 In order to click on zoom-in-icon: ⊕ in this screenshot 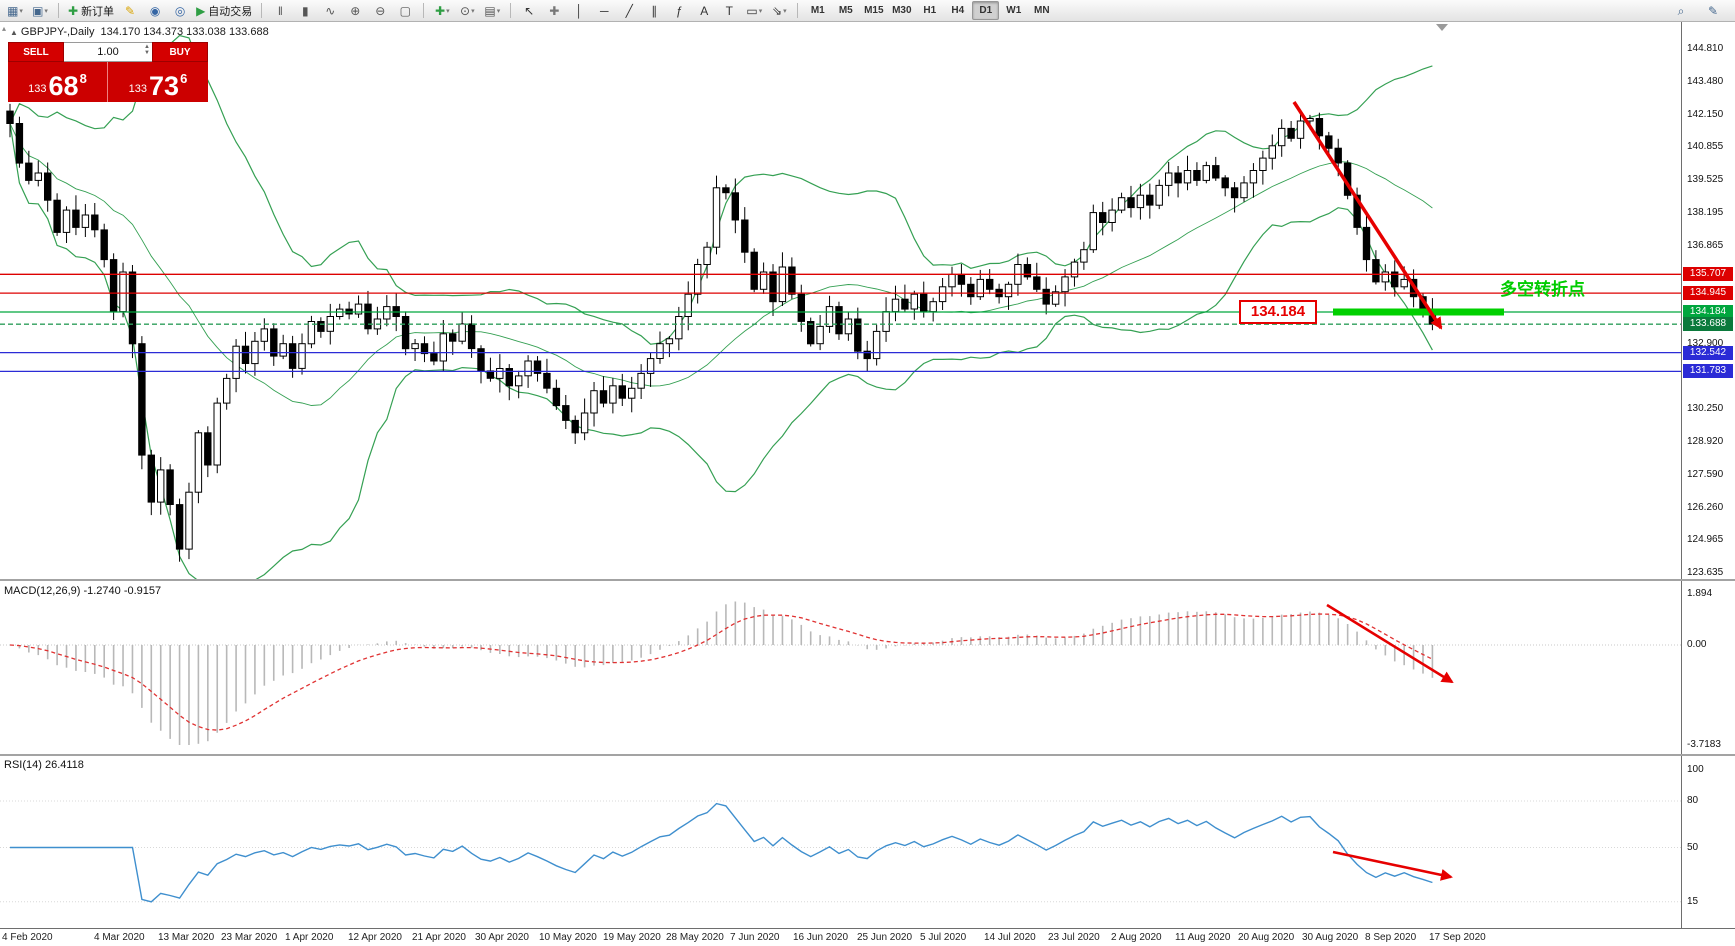, I will do `click(355, 10)`.